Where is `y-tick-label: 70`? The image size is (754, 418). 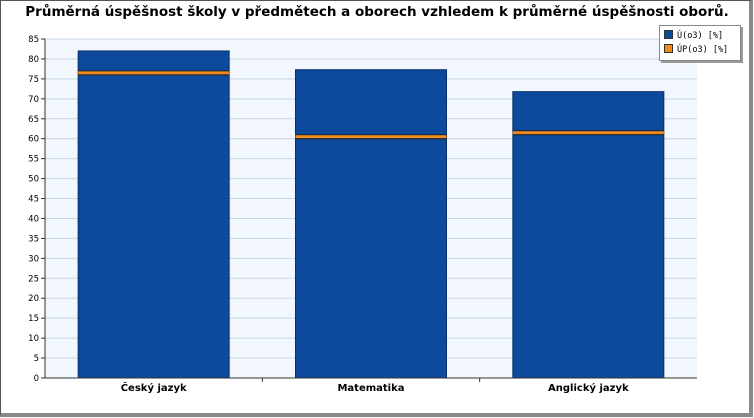 y-tick-label: 70 is located at coordinates (33, 100).